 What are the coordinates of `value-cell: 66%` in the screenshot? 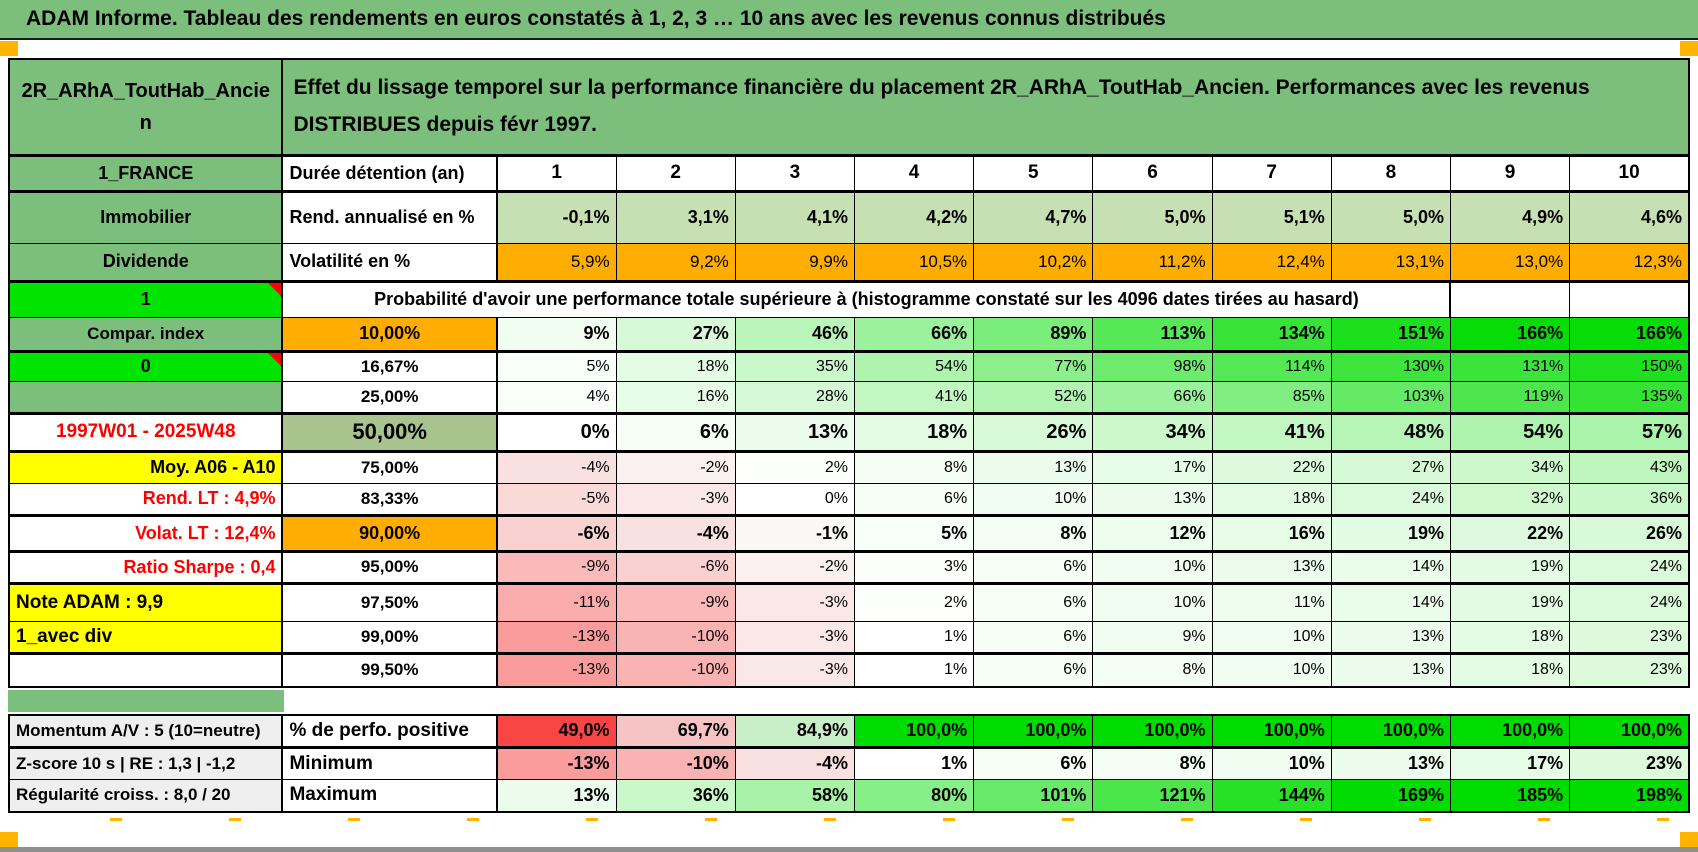 It's located at (1152, 397).